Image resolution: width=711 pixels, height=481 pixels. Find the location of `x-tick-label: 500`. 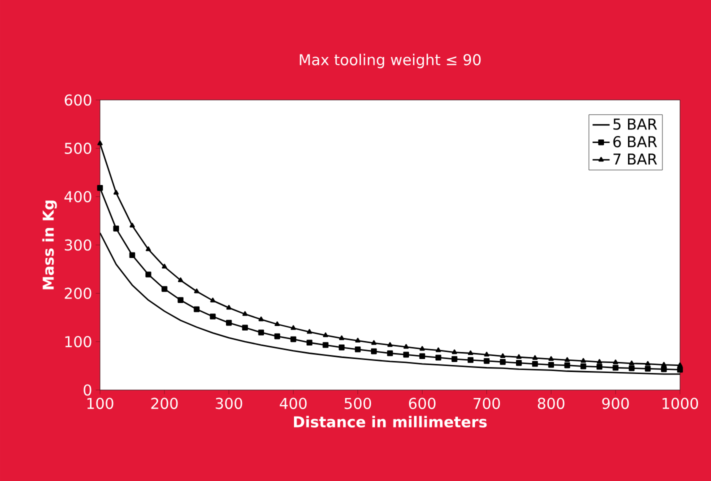

x-tick-label: 500 is located at coordinates (358, 404).